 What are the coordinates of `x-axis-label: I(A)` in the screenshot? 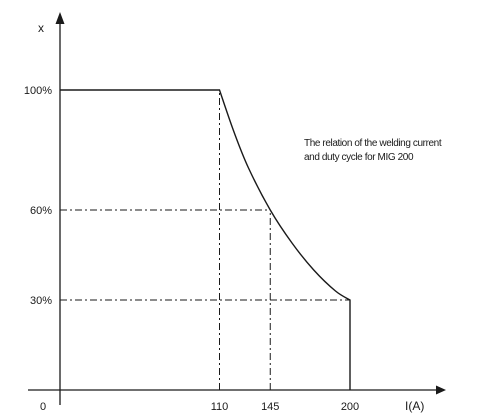 It's located at (414, 406).